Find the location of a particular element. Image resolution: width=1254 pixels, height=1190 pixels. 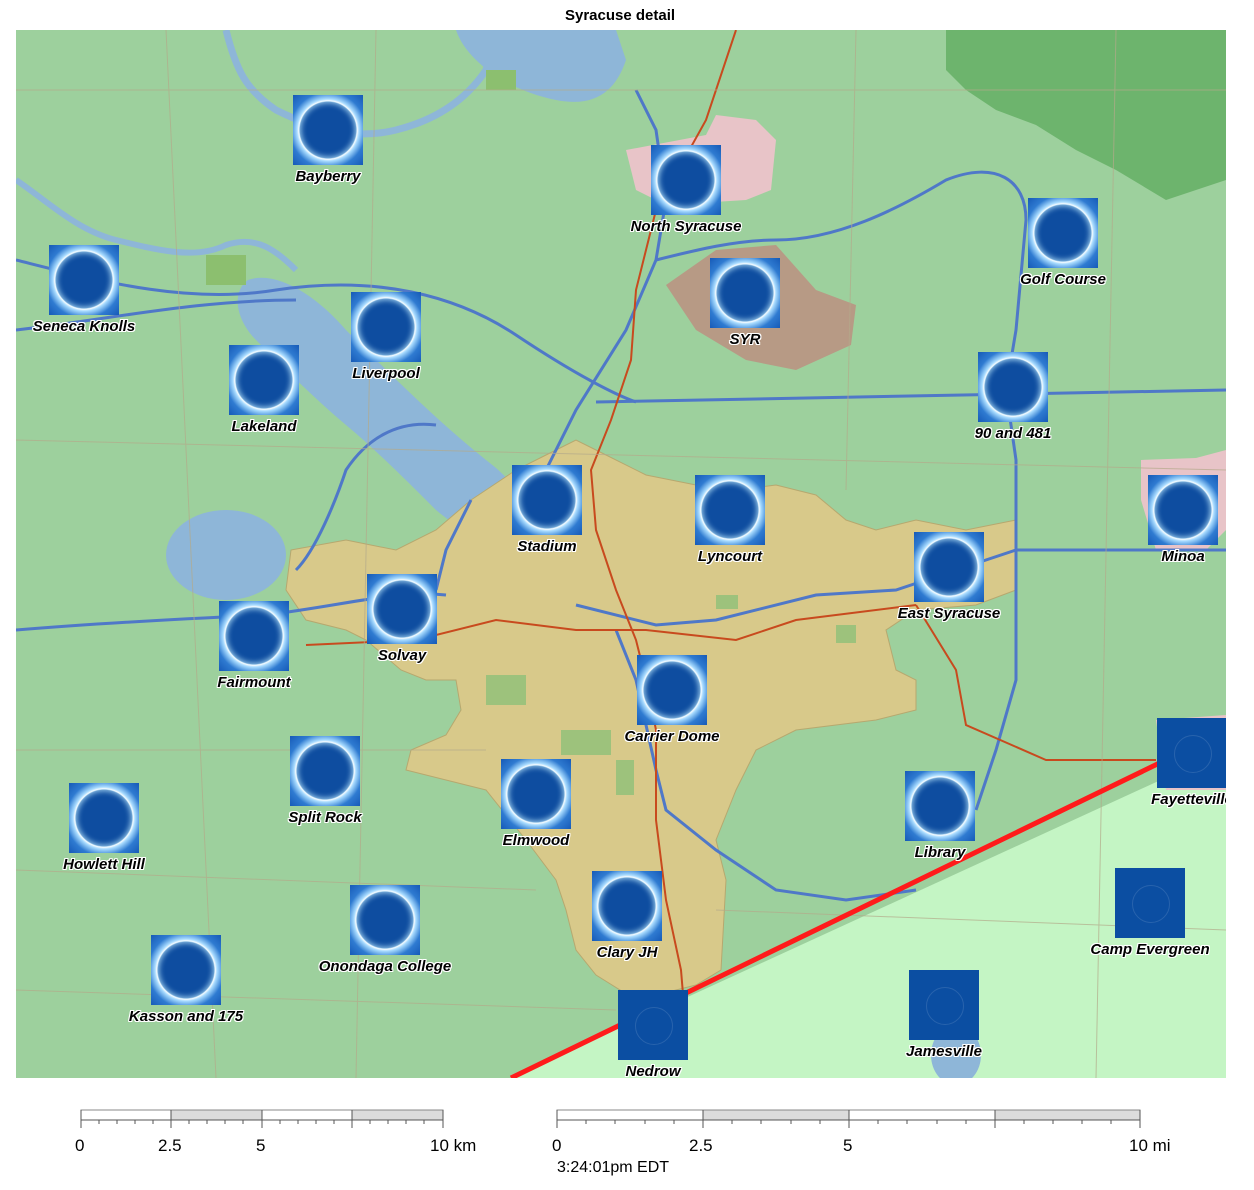

map-marker: Lakeland is located at coordinates (264, 390).